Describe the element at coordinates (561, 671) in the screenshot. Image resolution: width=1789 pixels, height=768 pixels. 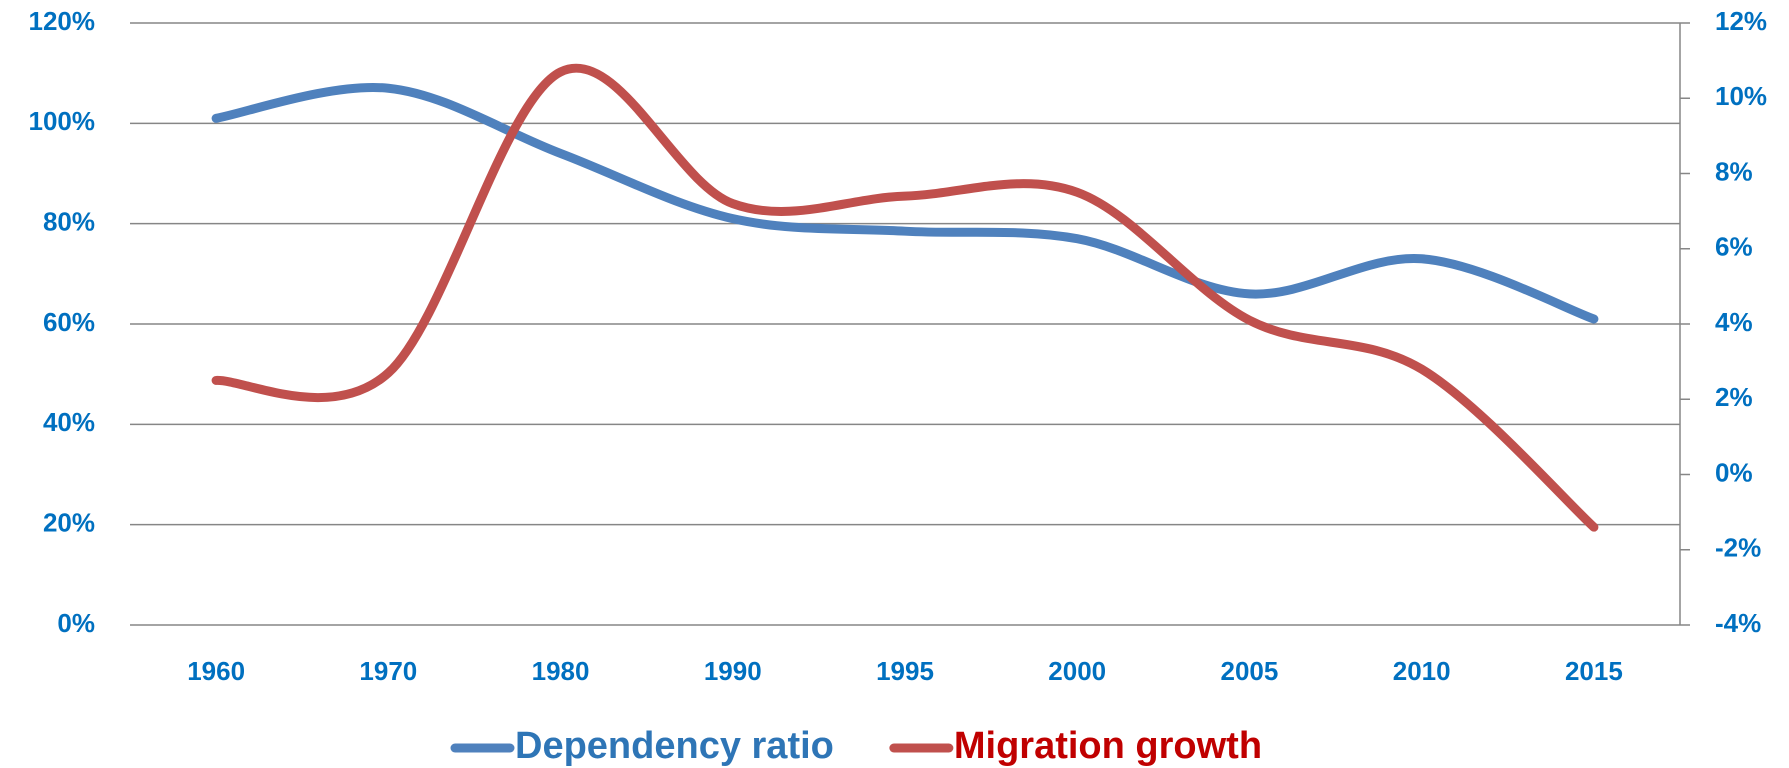
I see `x-tick-label: 1980` at that location.